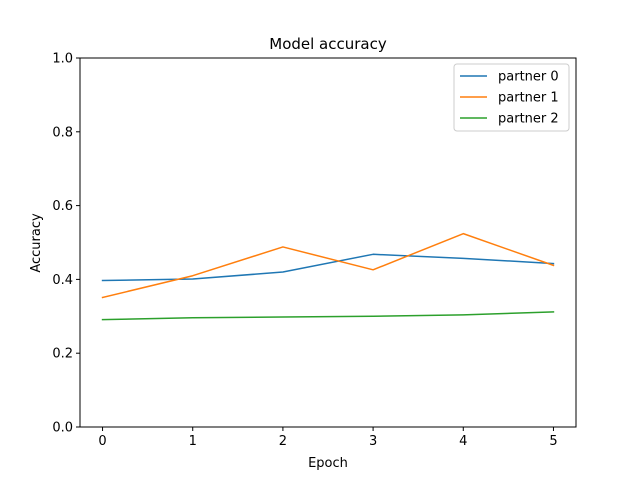 This screenshot has width=640, height=480. What do you see at coordinates (62, 206) in the screenshot?
I see `y-tick-label: 0.6` at bounding box center [62, 206].